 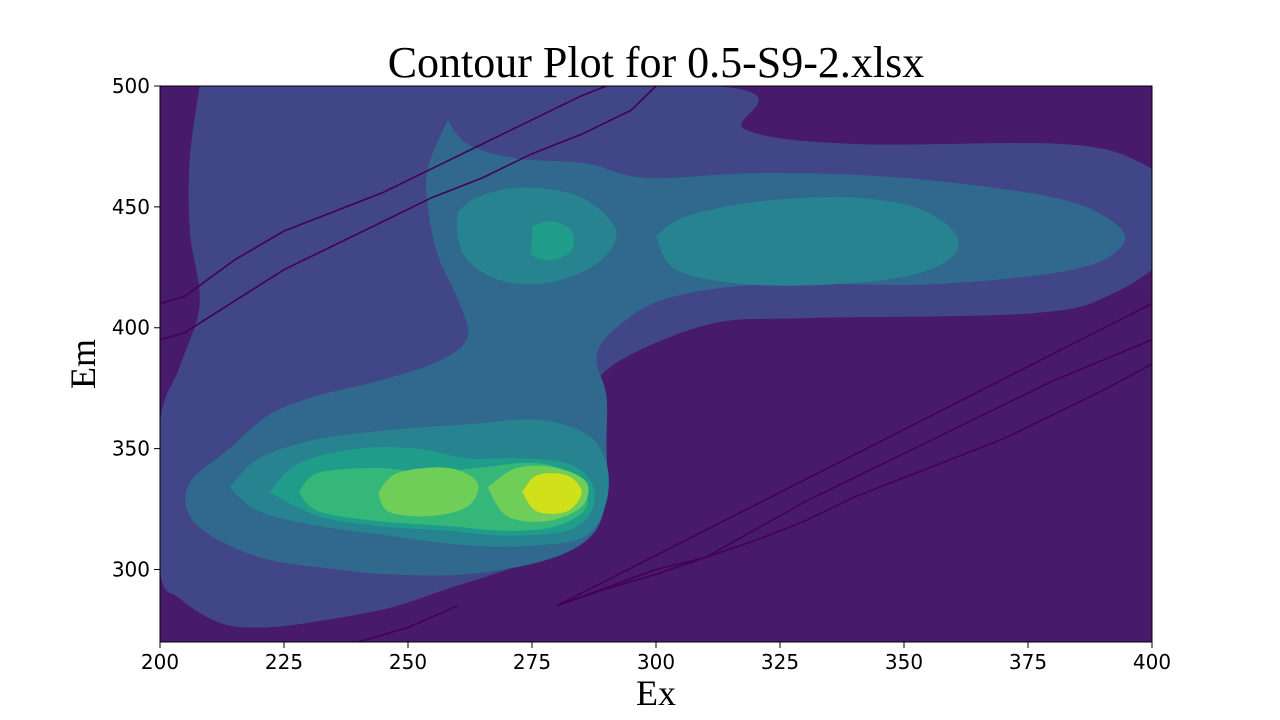 I want to click on x-tick-label: 200, so click(x=160, y=662).